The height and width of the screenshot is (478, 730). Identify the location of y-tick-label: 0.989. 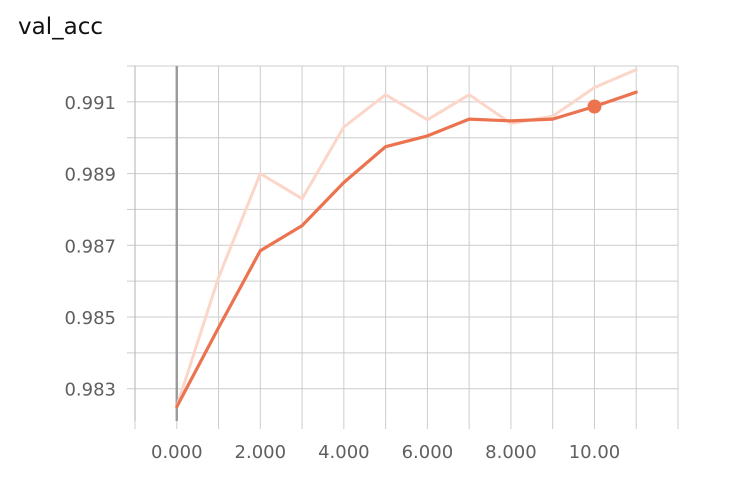
(90, 175).